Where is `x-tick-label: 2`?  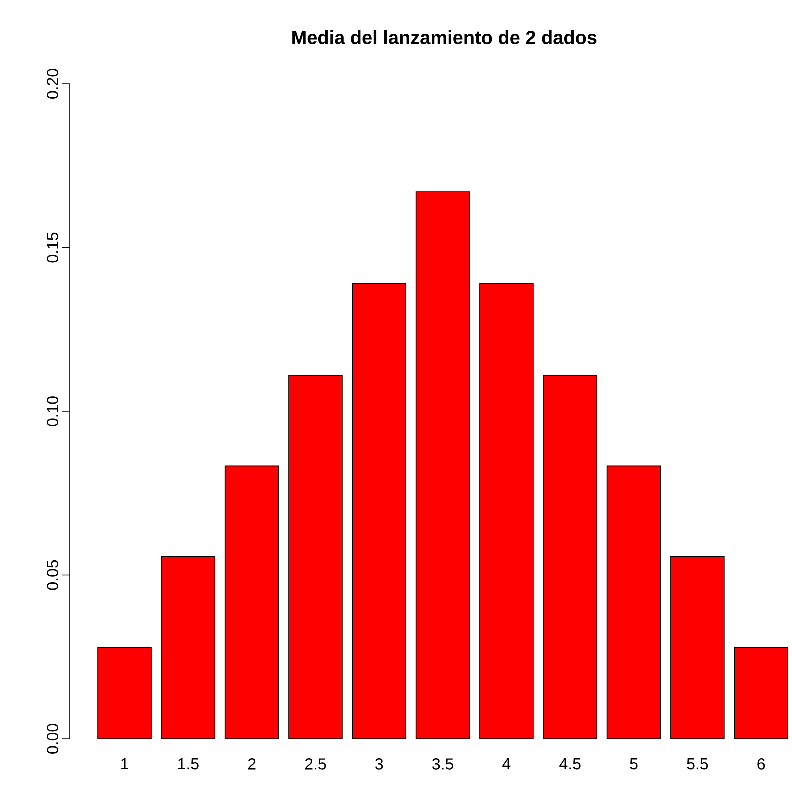
x-tick-label: 2 is located at coordinates (252, 764).